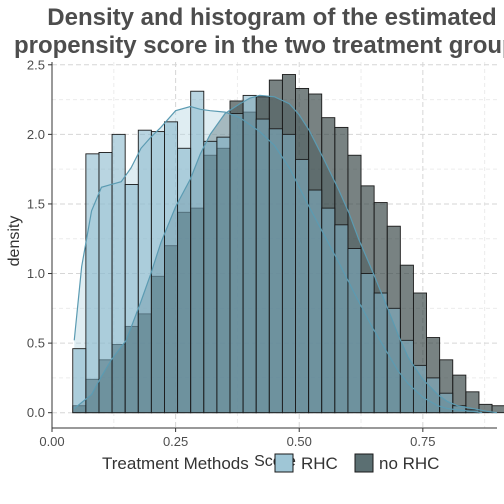  What do you see at coordinates (319, 463) in the screenshot?
I see `legend-label-rhc: RHC` at bounding box center [319, 463].